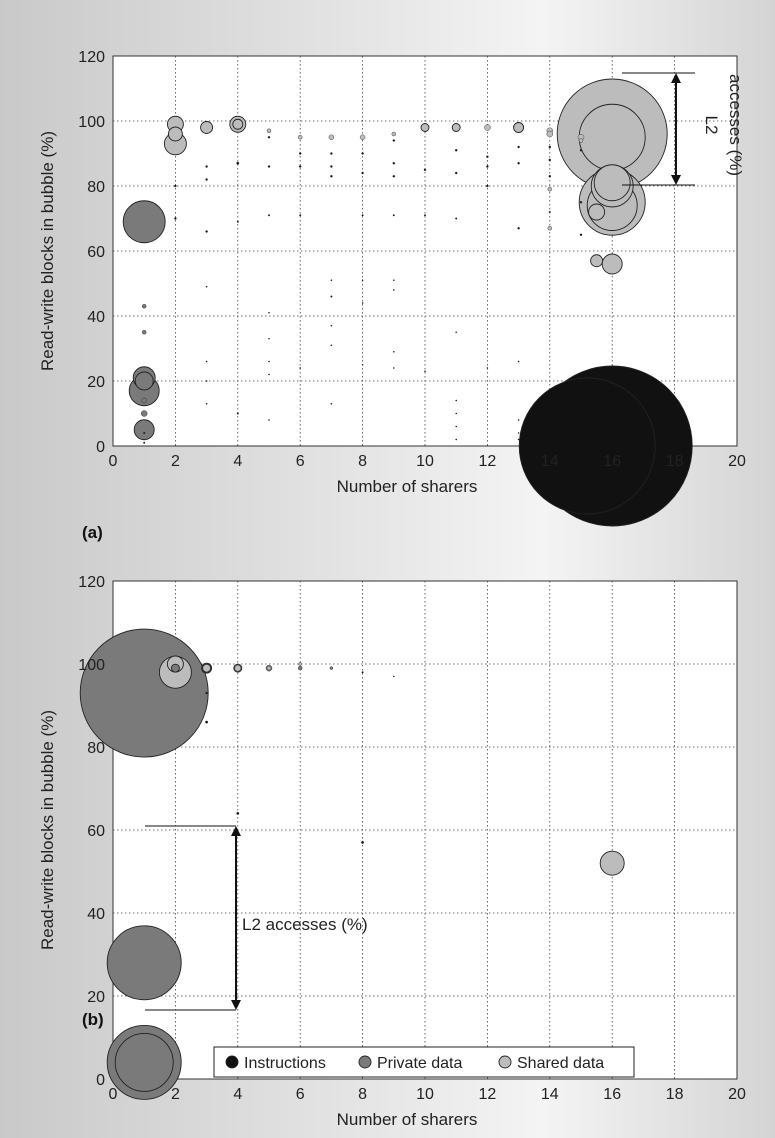  I want to click on y-tick-label: 20, so click(96, 382).